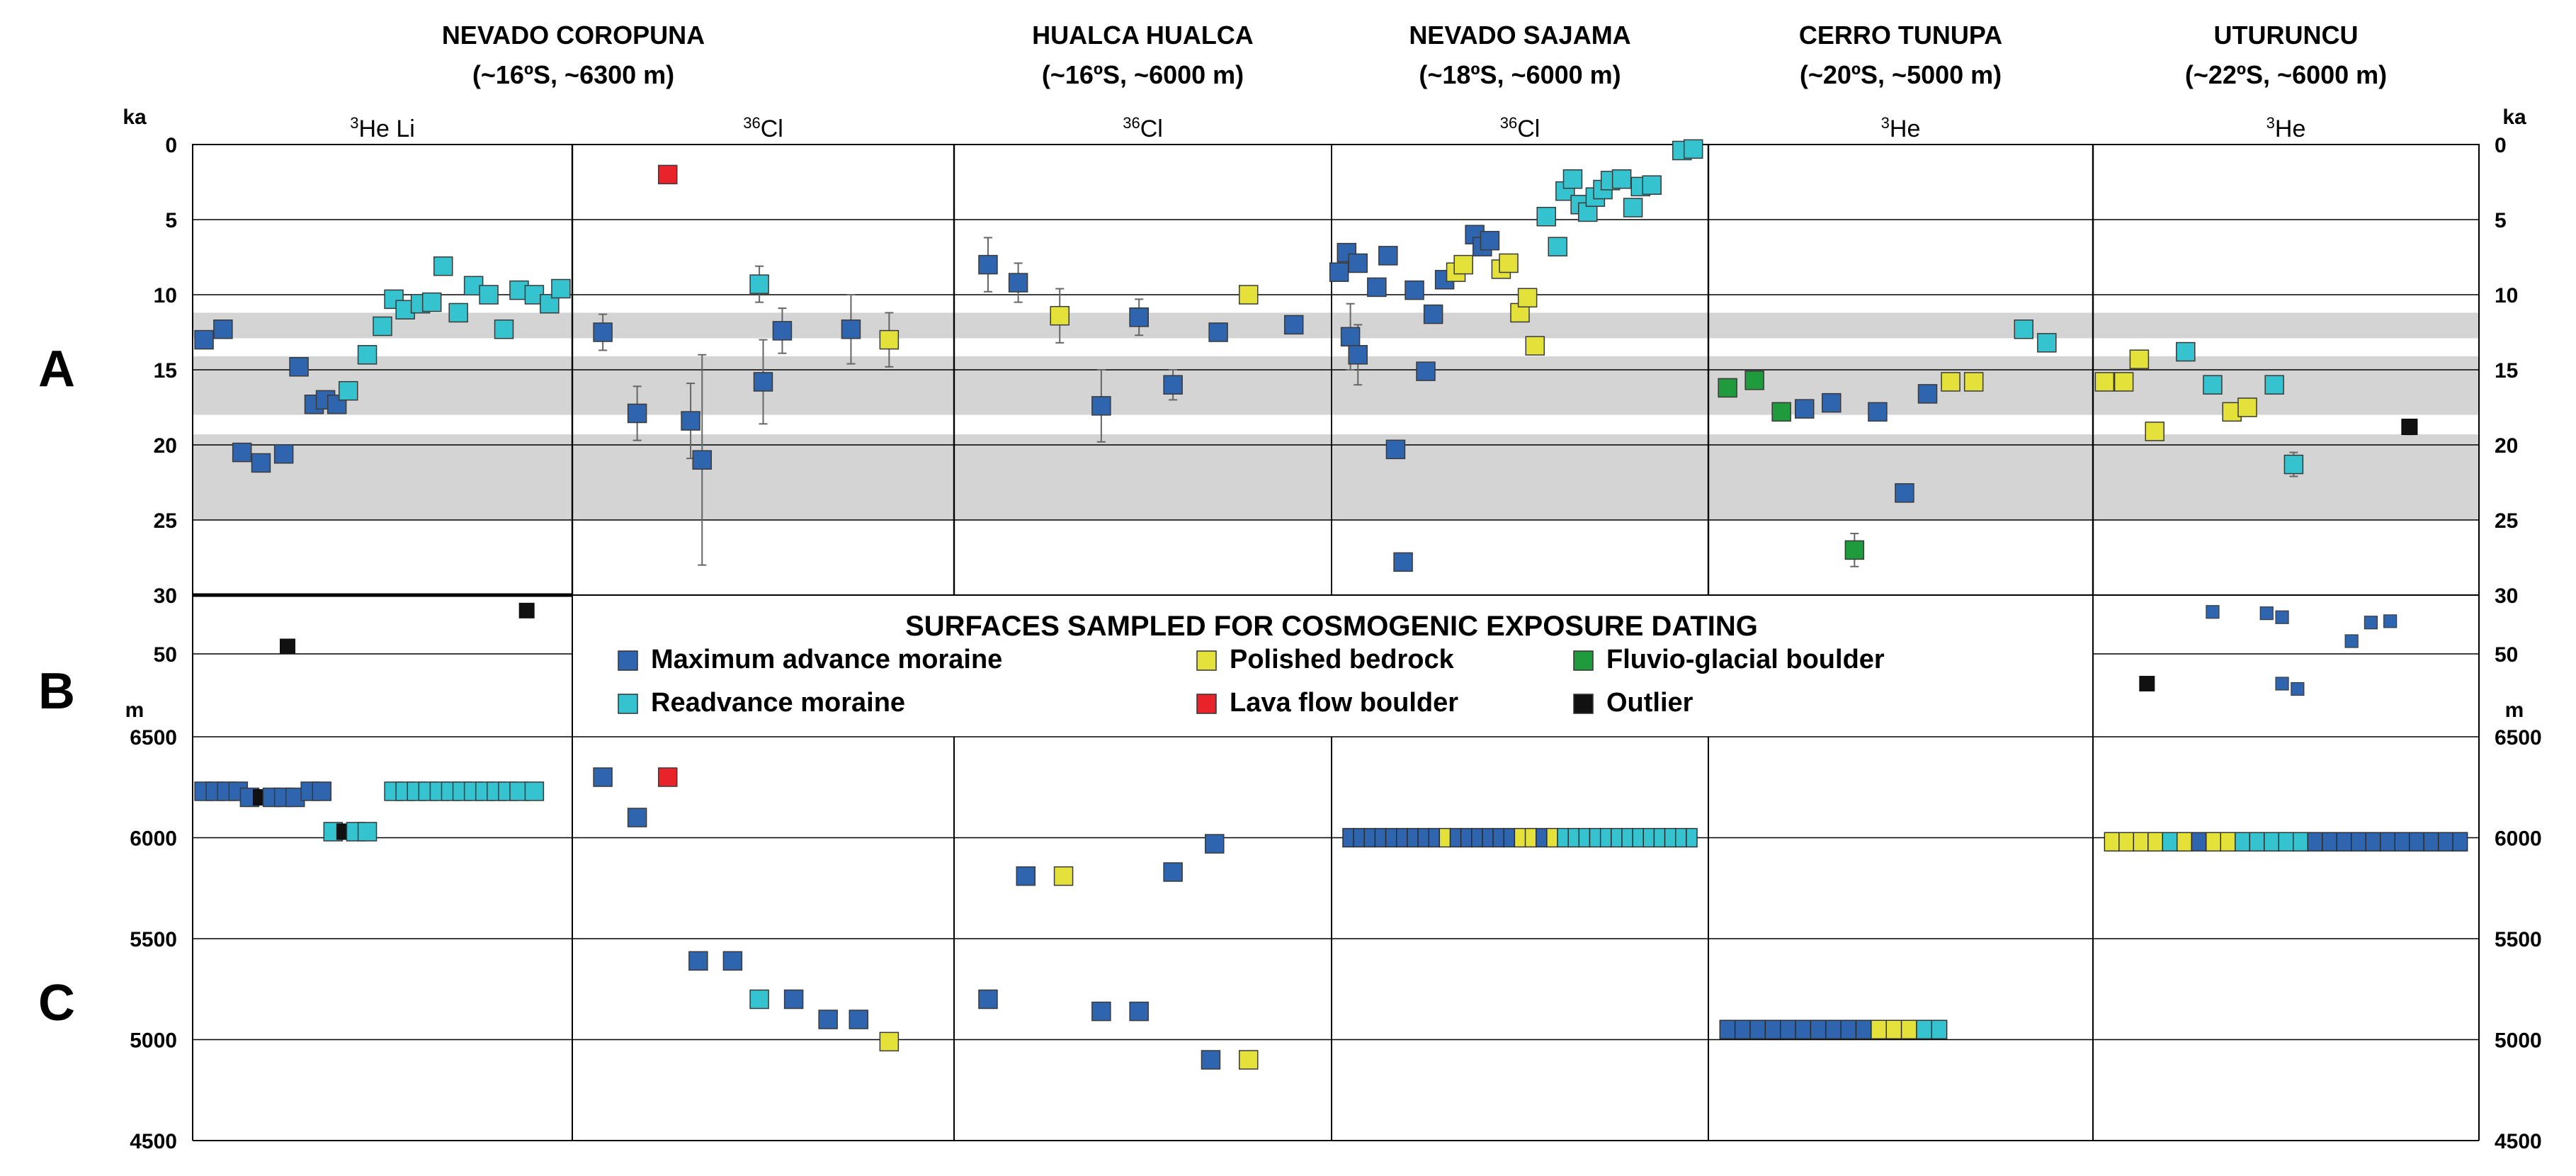 The height and width of the screenshot is (1176, 2576). I want to click on legend-label-lava: Lava flow boulder, so click(1344, 703).